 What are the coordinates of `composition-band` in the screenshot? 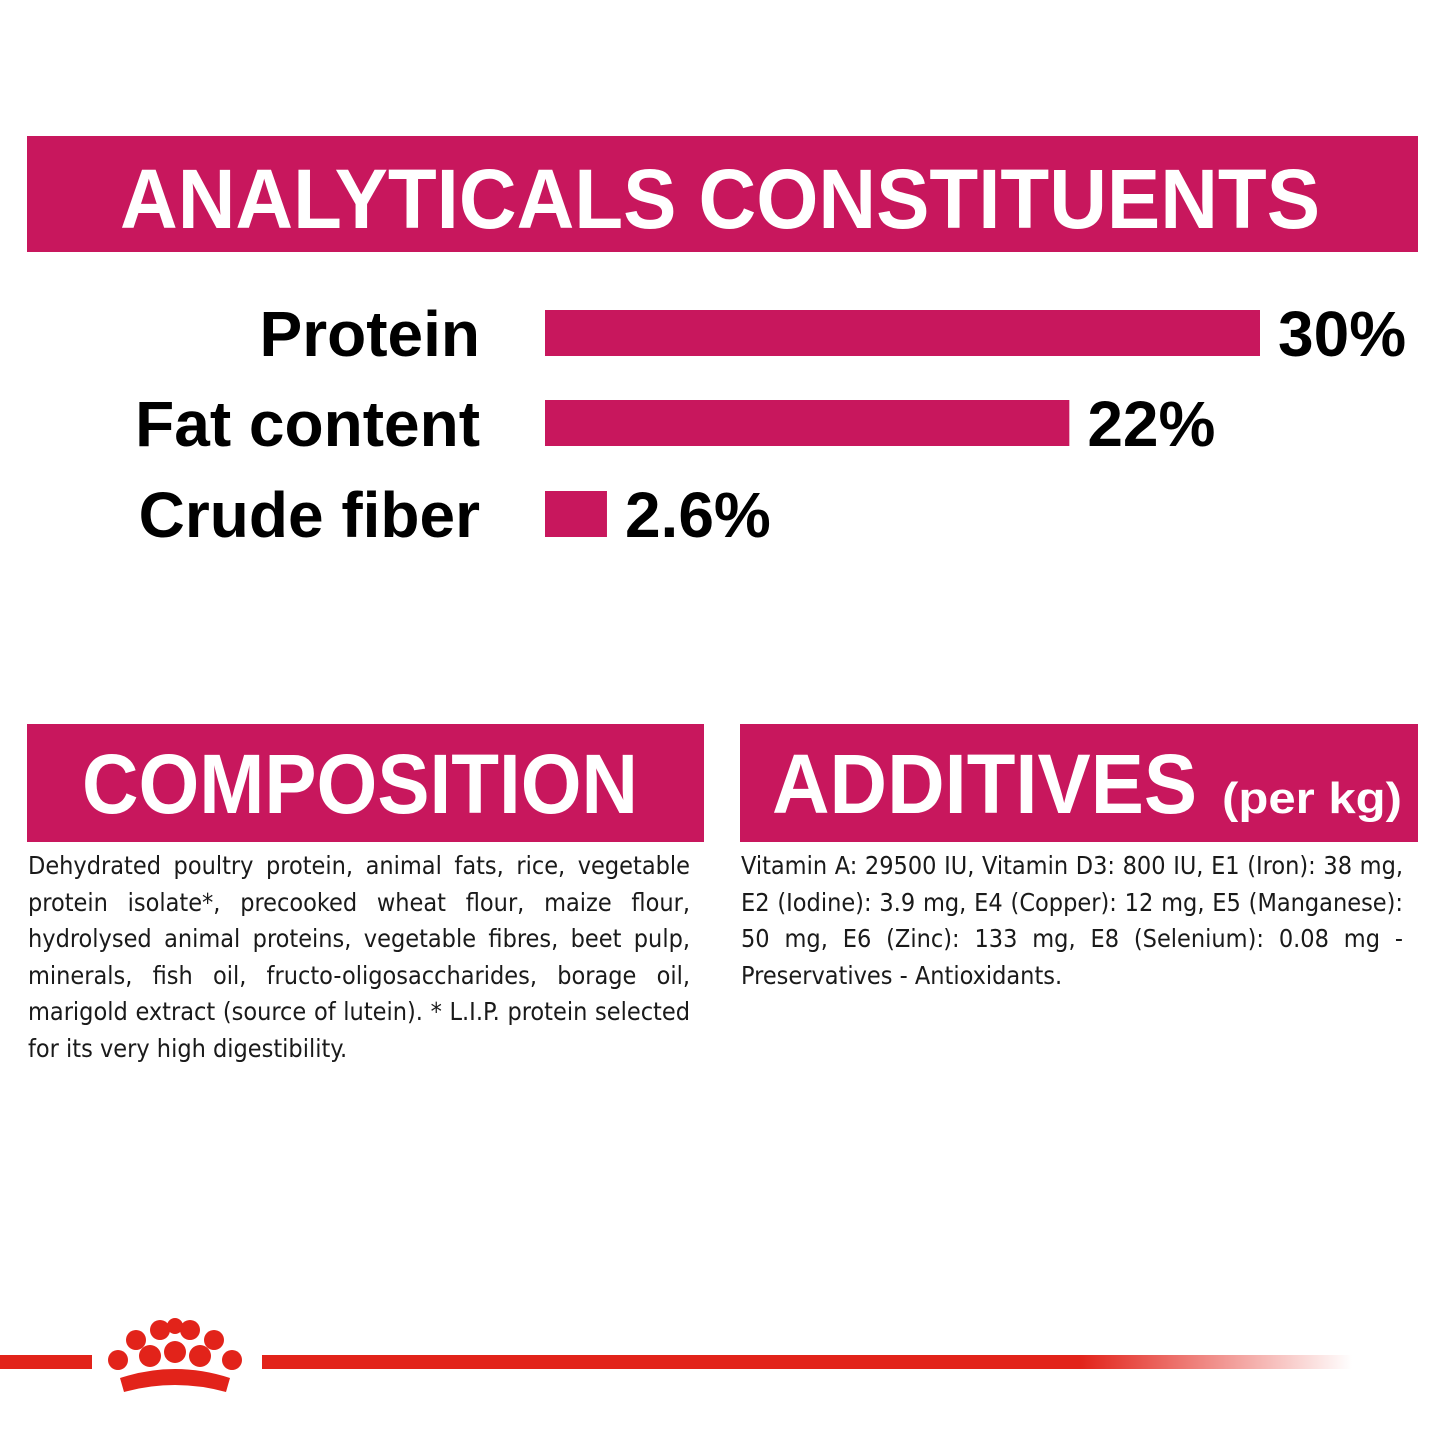 It's located at (365, 783).